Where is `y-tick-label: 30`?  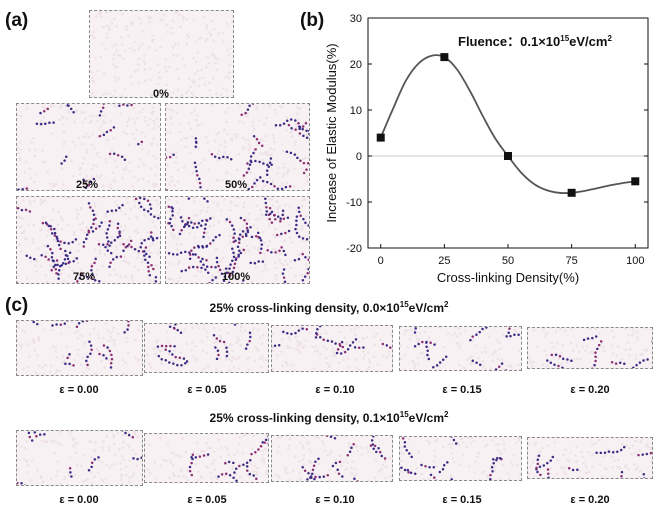 y-tick-label: 30 is located at coordinates (356, 19).